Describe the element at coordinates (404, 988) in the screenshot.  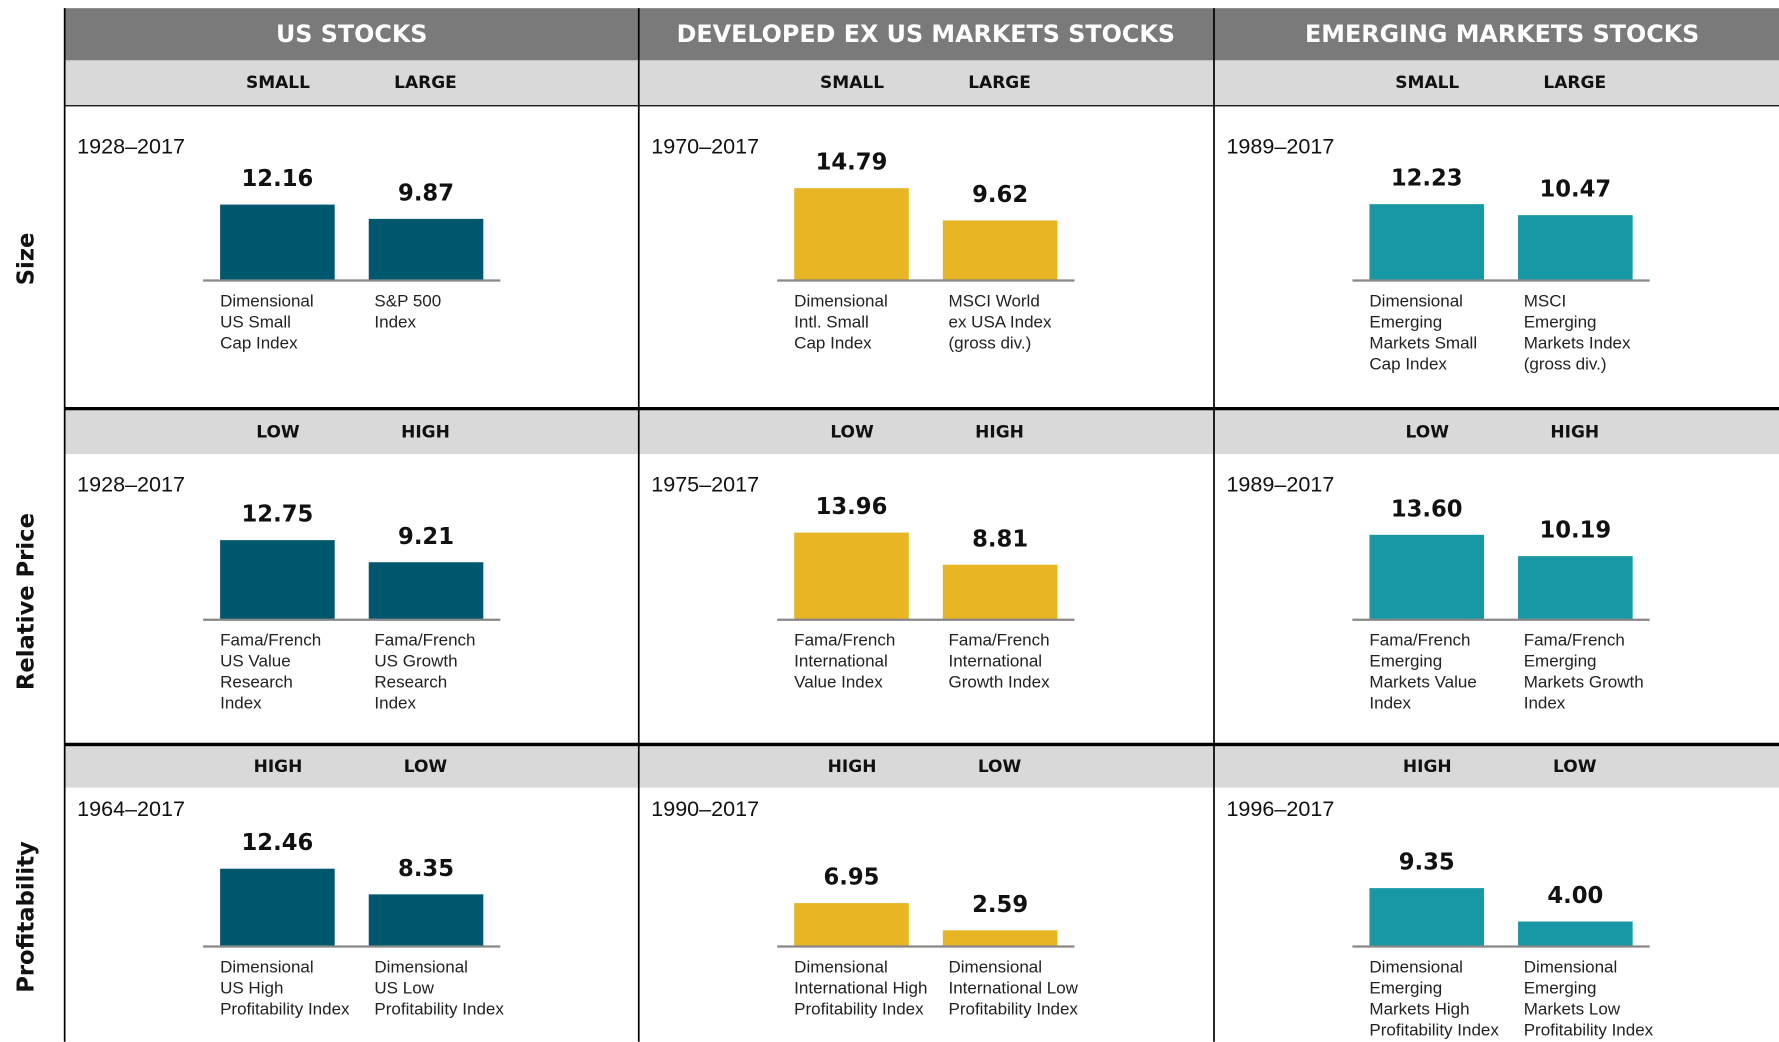
I see `bar-label: US Low` at that location.